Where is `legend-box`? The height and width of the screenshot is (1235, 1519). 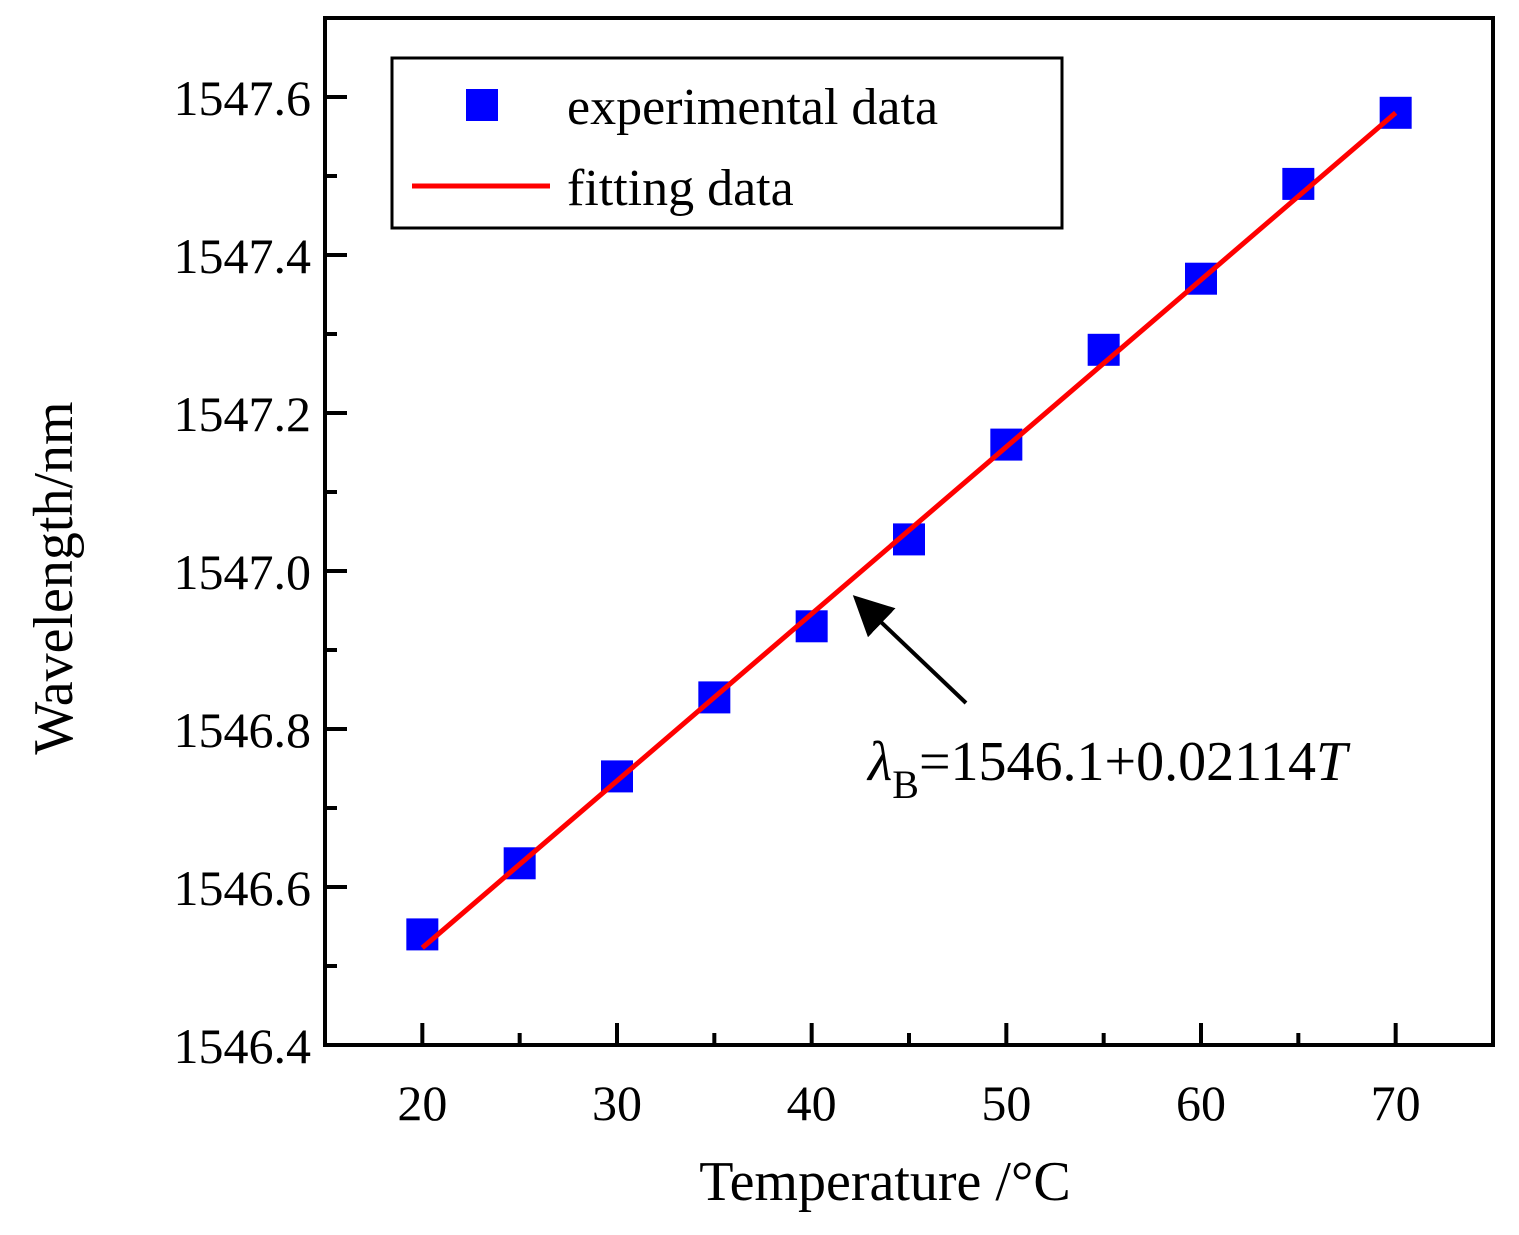 legend-box is located at coordinates (727, 143).